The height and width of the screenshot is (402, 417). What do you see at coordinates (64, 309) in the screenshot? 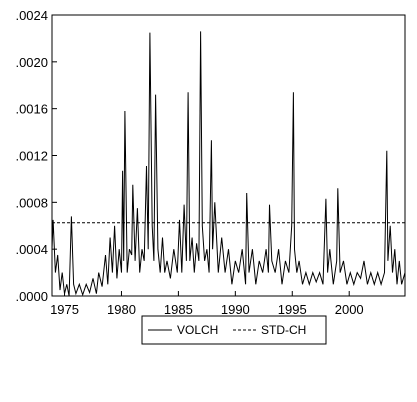
I see `x-tick-label: 1975` at bounding box center [64, 309].